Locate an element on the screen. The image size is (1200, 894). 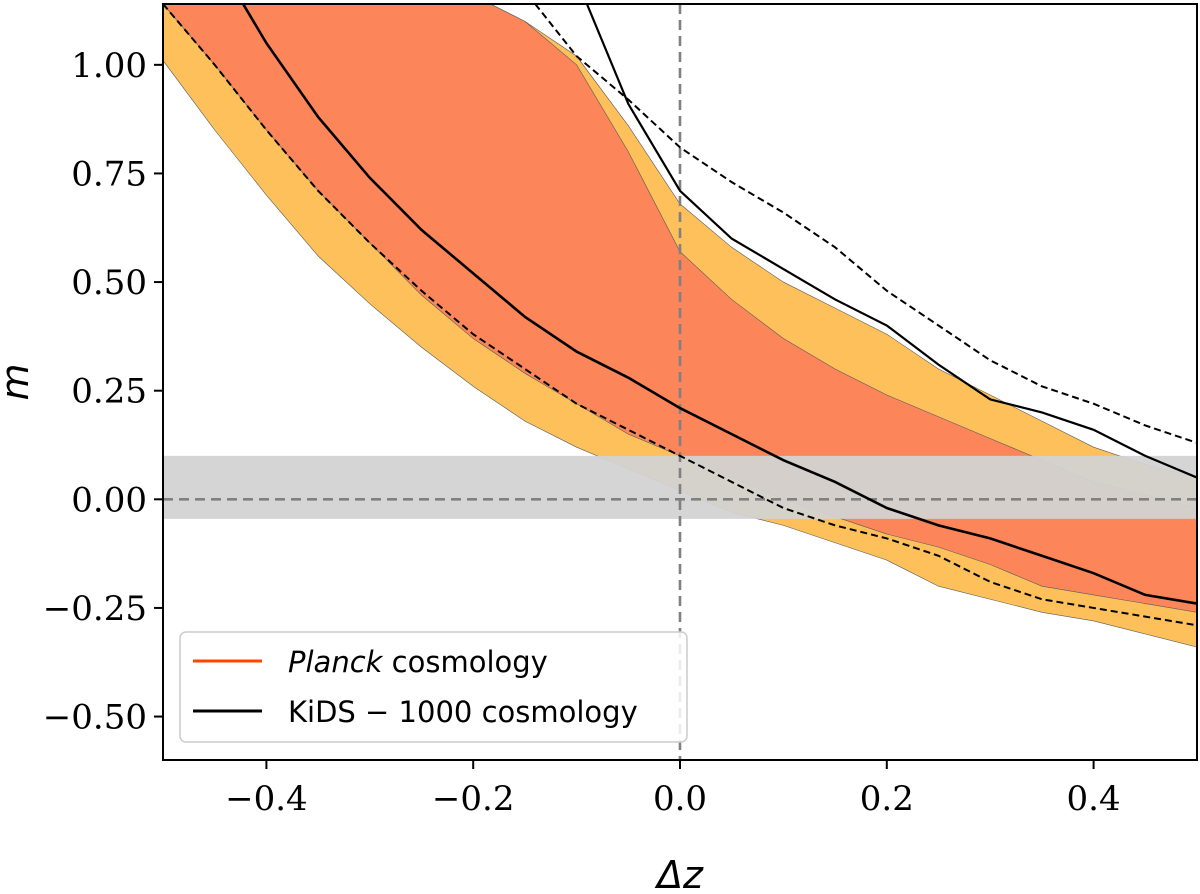
y-tick-label: 0.50 is located at coordinates (109, 283).